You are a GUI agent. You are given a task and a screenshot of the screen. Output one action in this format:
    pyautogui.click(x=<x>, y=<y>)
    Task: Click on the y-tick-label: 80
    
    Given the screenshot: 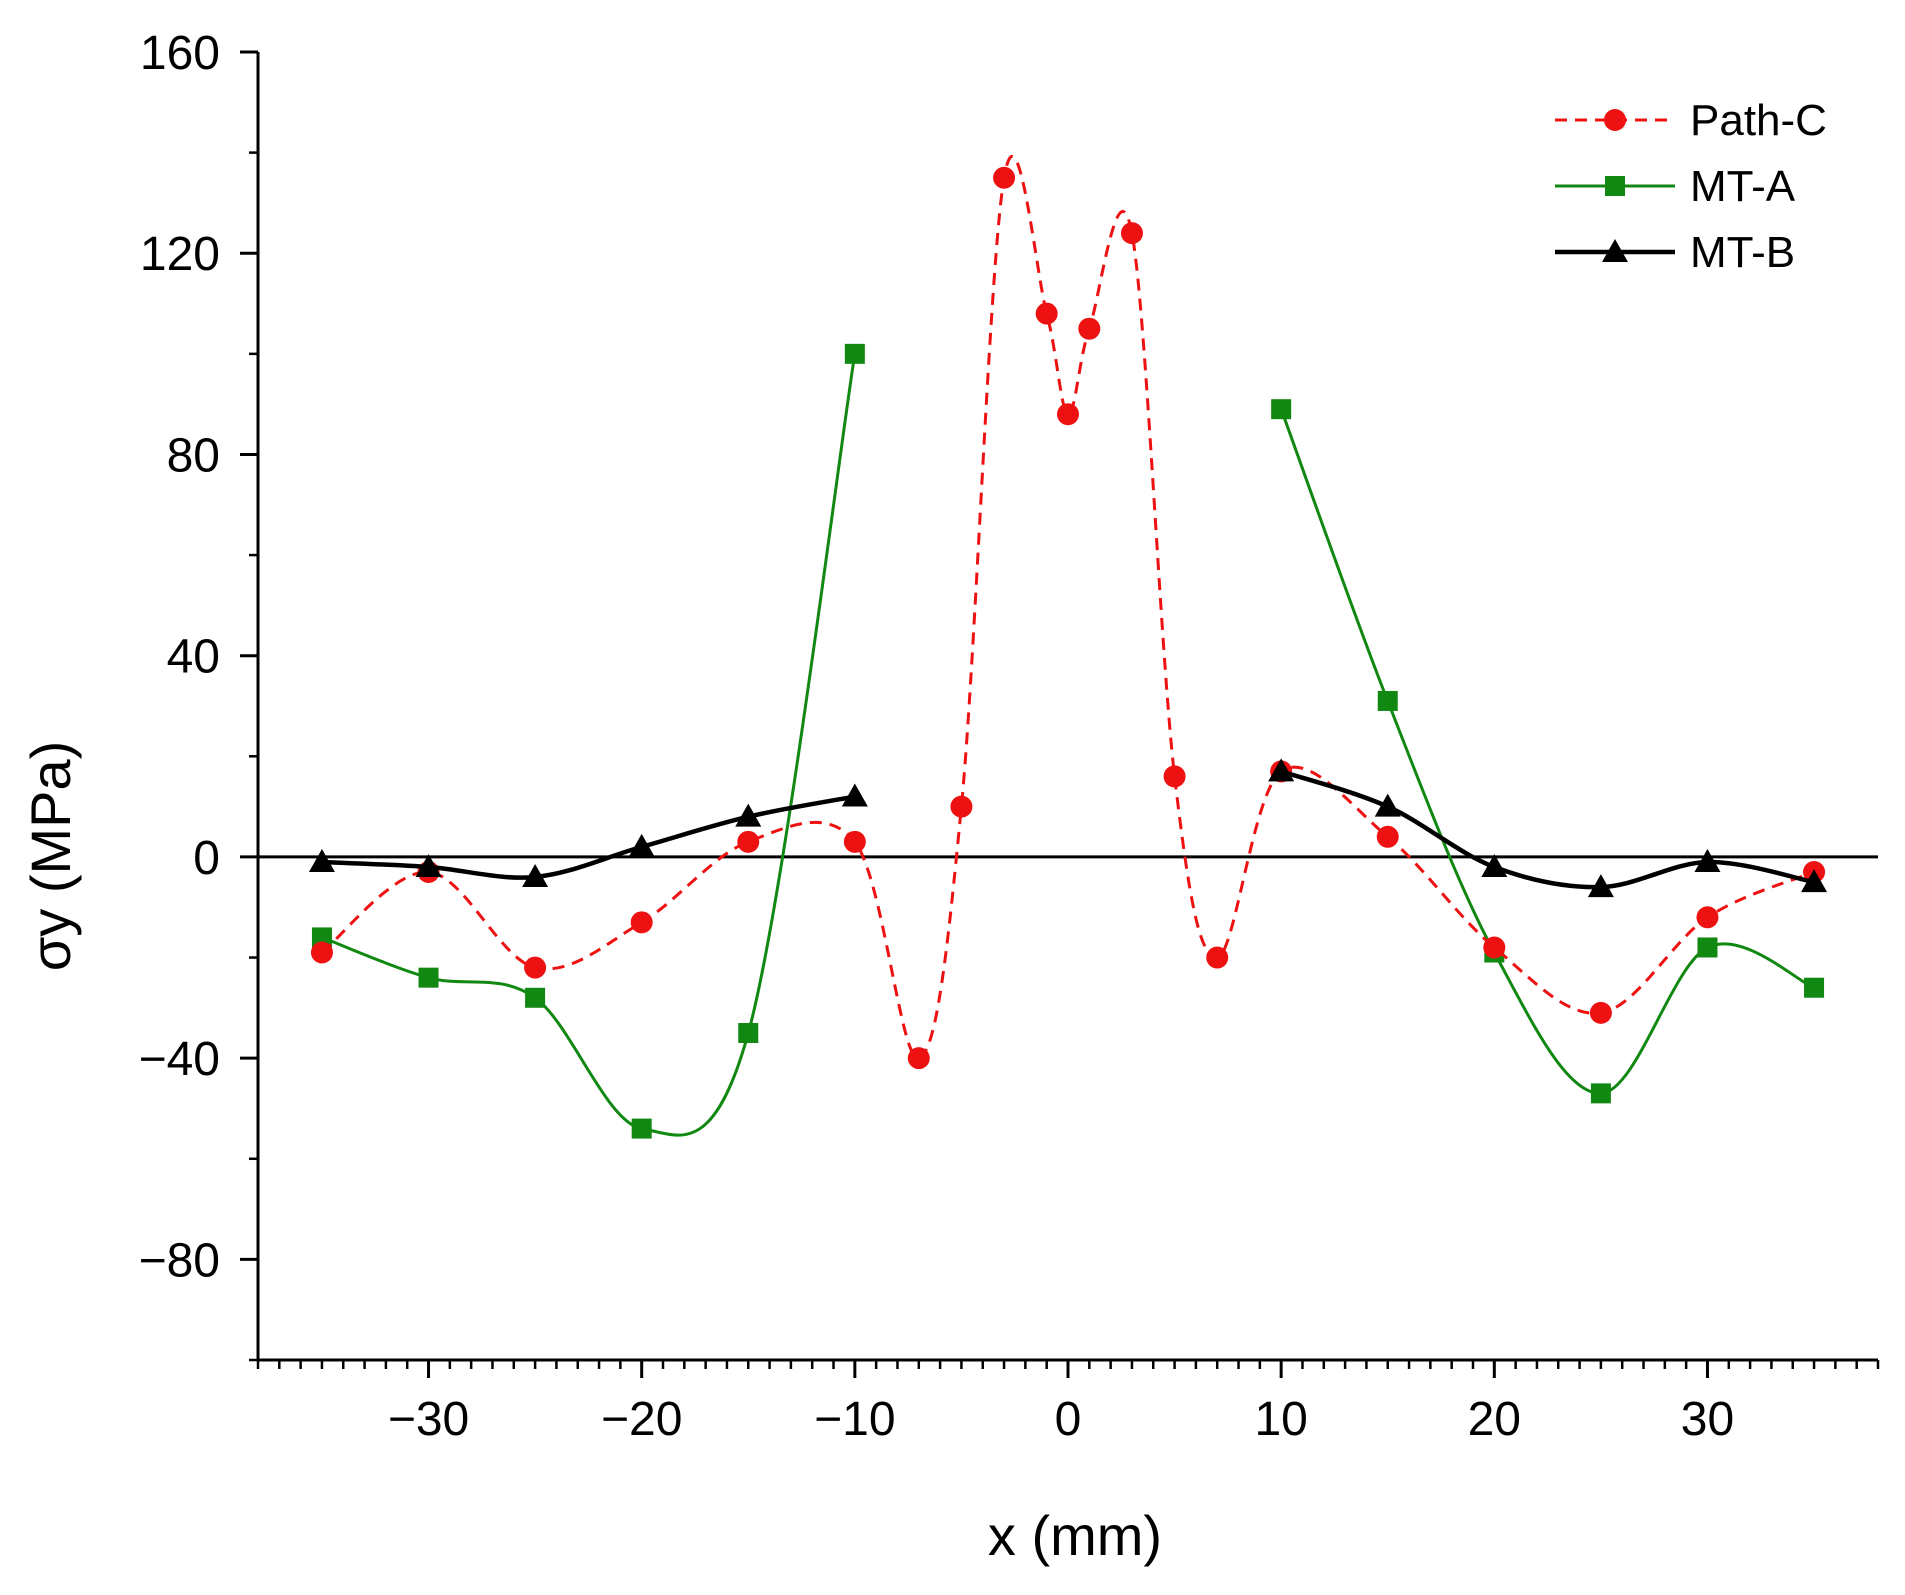 What is the action you would take?
    pyautogui.click(x=193, y=455)
    